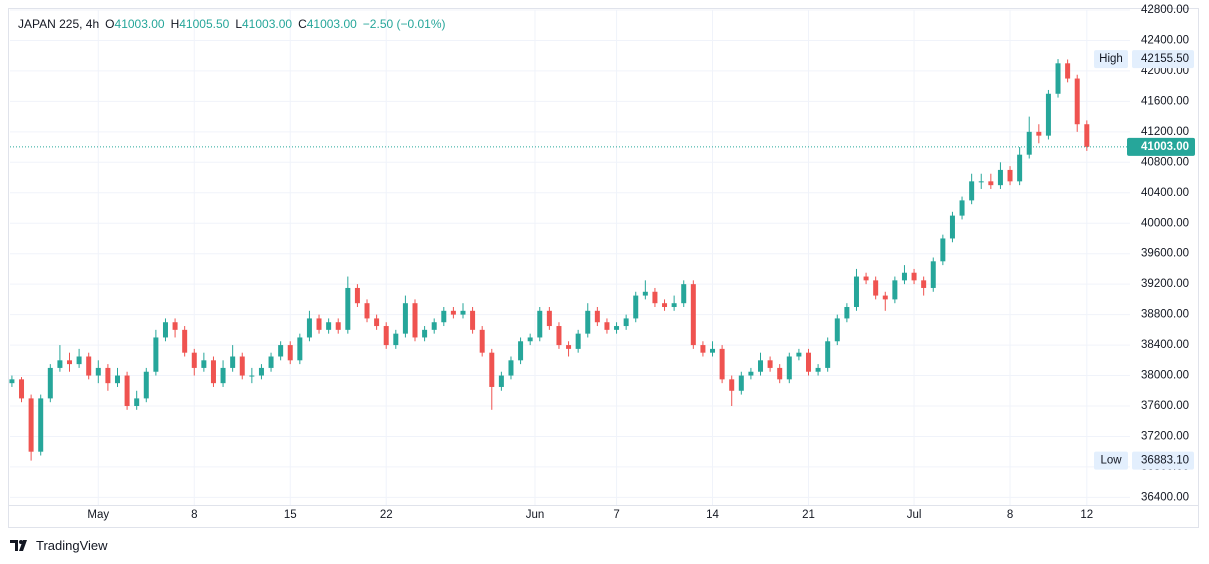  I want to click on high-value: 41005.50, so click(204, 24).